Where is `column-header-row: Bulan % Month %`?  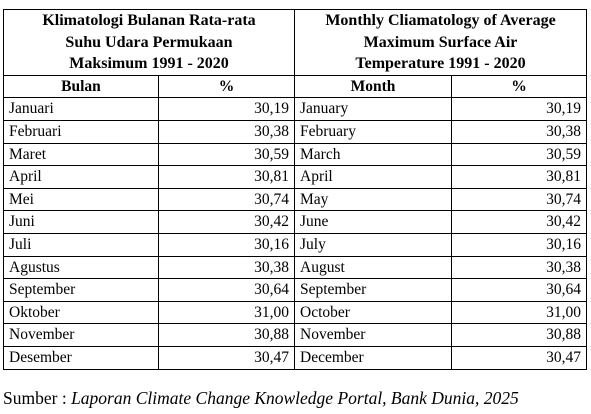 column-header-row: Bulan % Month % is located at coordinates (295, 86).